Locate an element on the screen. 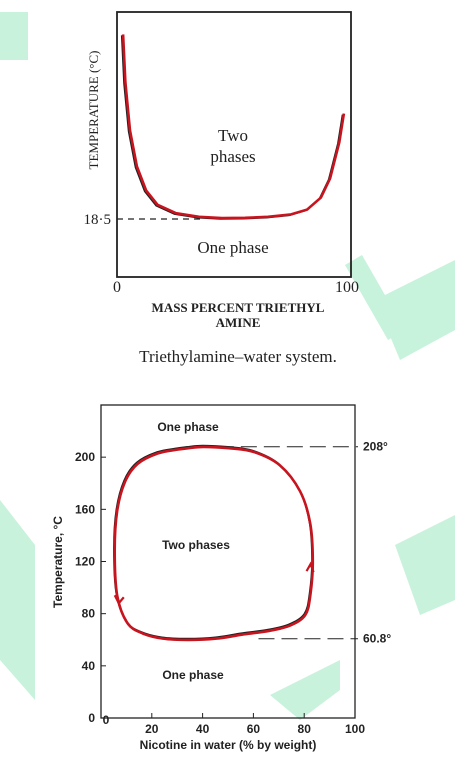 Image resolution: width=455 pixels, height=768 pixels. x-axis-label-line-1: MASS PERCENT TRIETHYL is located at coordinates (238, 307).